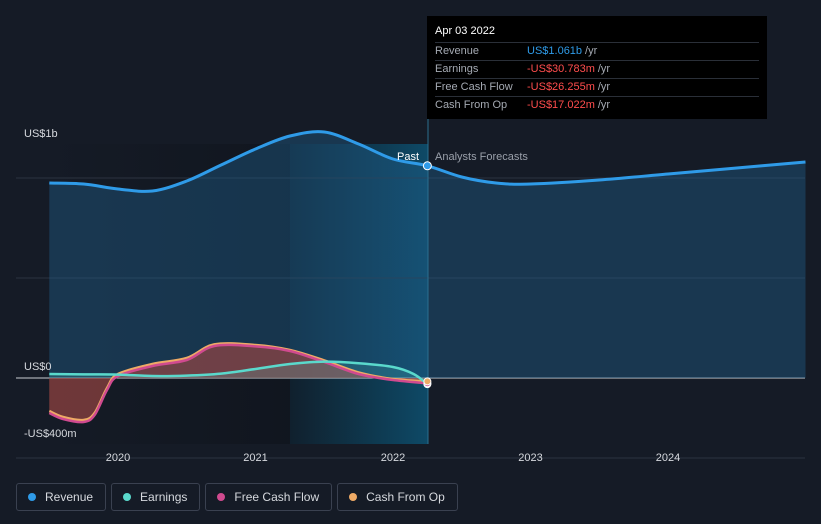  I want to click on legend-label: Revenue, so click(69, 497).